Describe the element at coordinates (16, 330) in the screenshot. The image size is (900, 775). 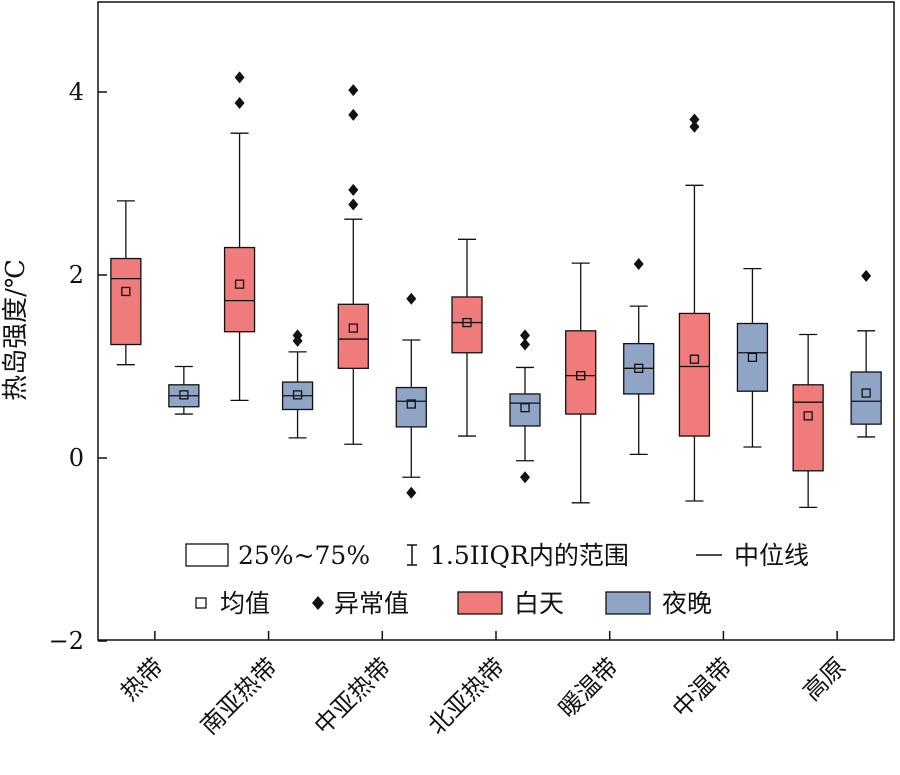
I see `y-axis-label: 热岛强度/℃` at that location.